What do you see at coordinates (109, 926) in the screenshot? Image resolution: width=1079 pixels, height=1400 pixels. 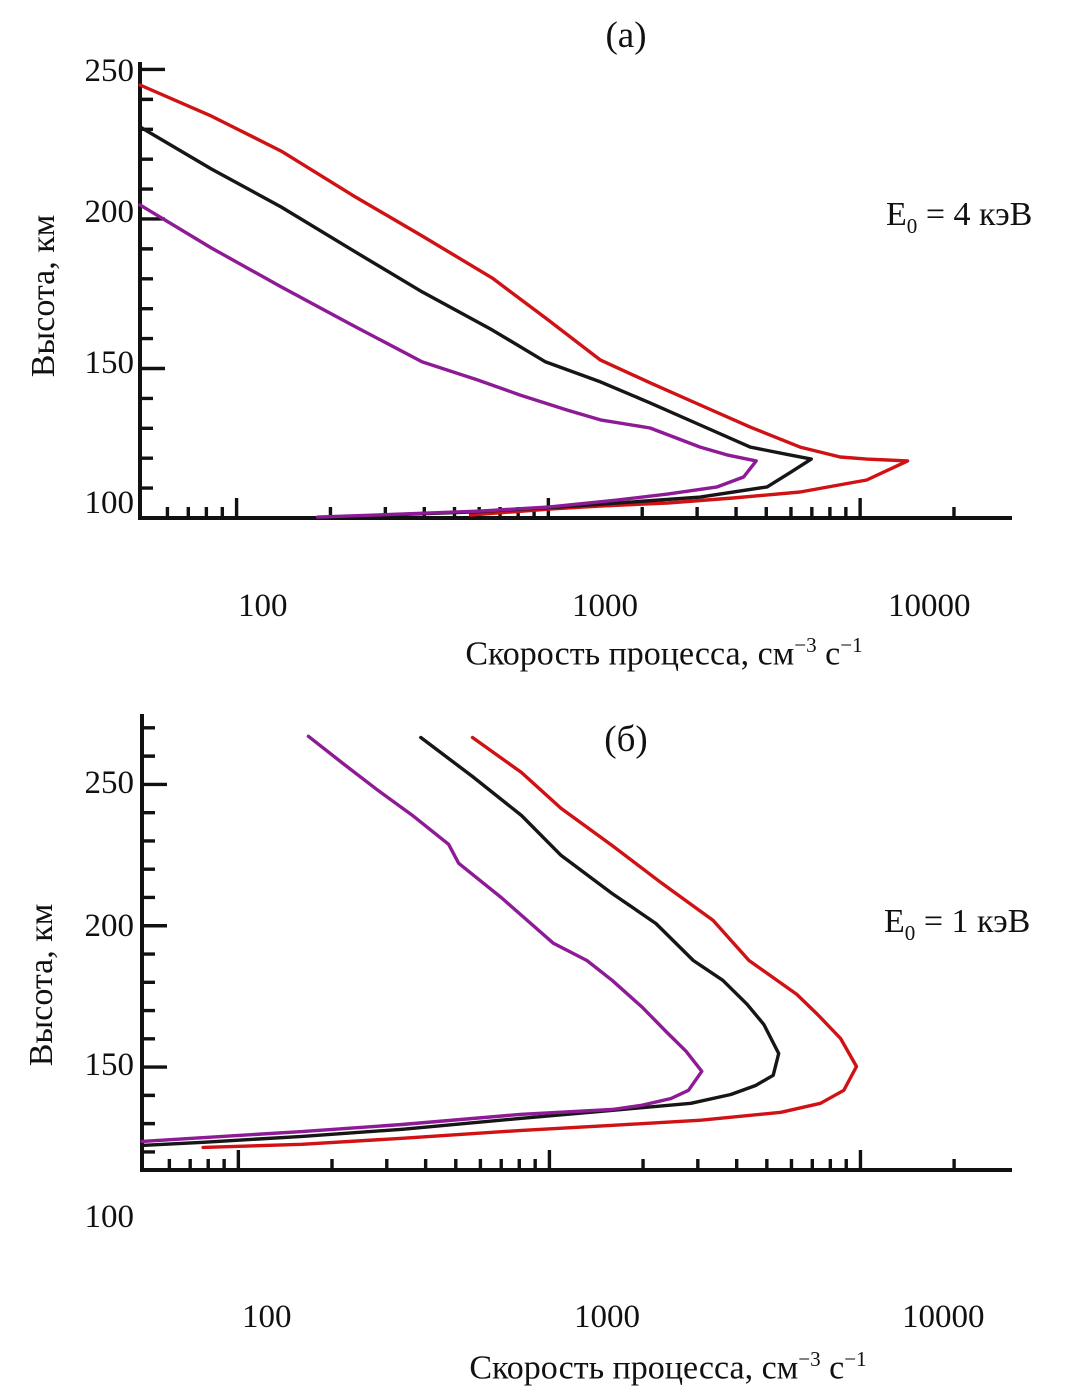 I see `panel-b-ytick-200: 200` at bounding box center [109, 926].